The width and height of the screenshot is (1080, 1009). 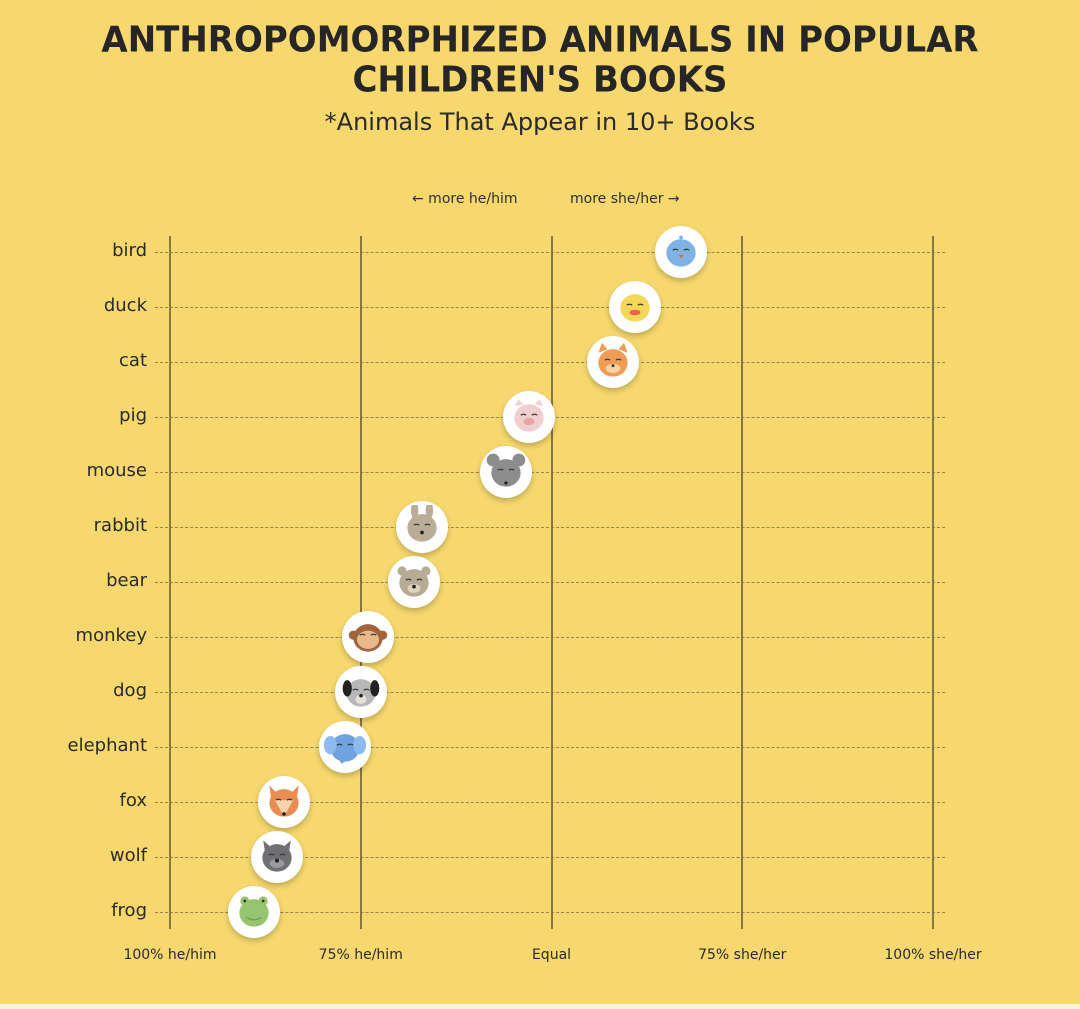 I want to click on row-label-wolf: wolf, so click(x=128, y=855).